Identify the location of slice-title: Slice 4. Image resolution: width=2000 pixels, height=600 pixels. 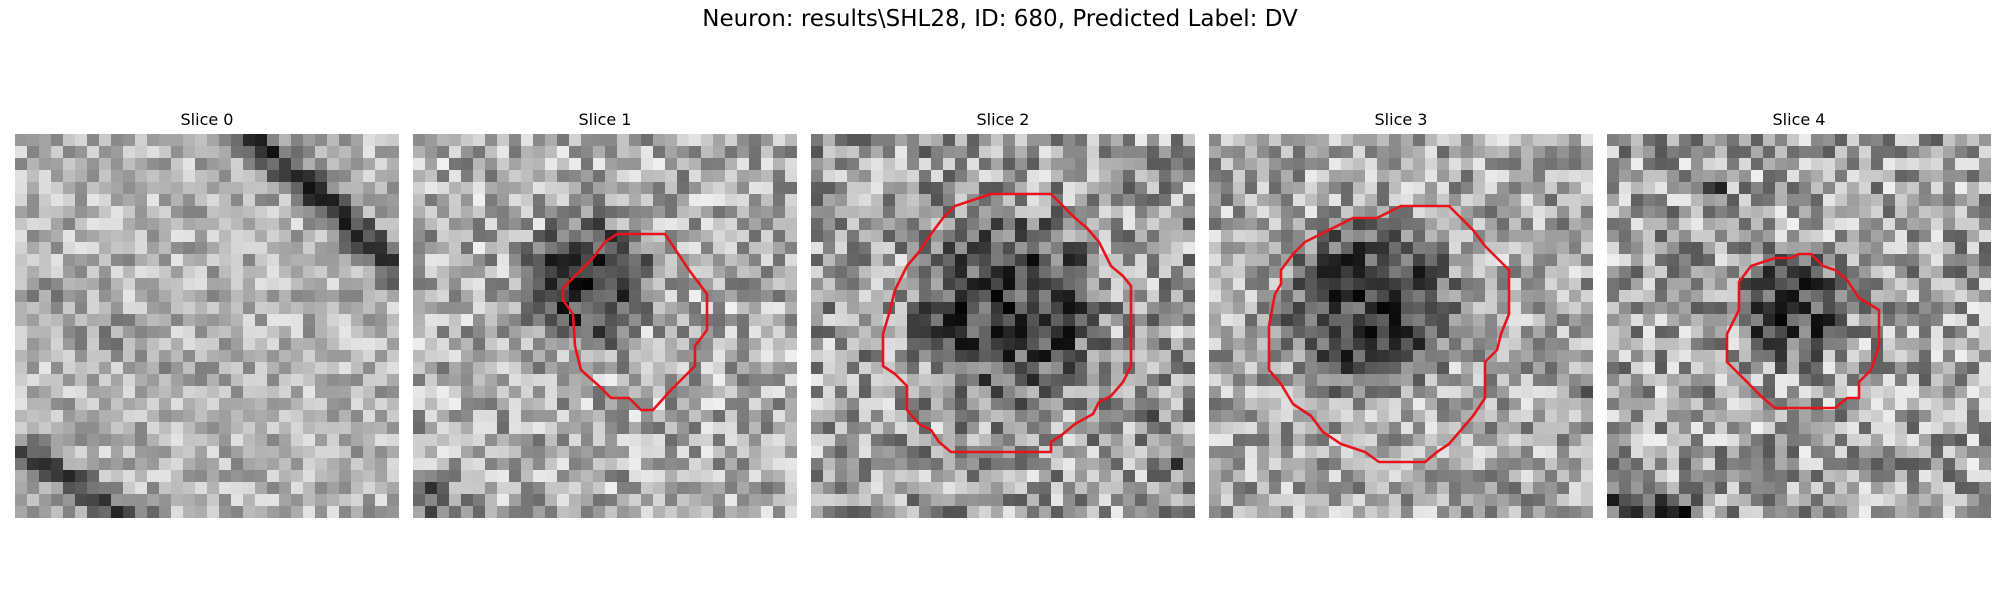
(1799, 119).